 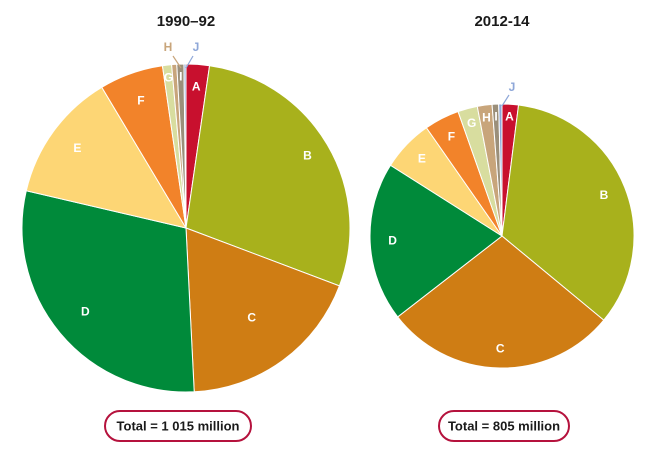 I want to click on pie-title: 1990–92, so click(x=186, y=21).